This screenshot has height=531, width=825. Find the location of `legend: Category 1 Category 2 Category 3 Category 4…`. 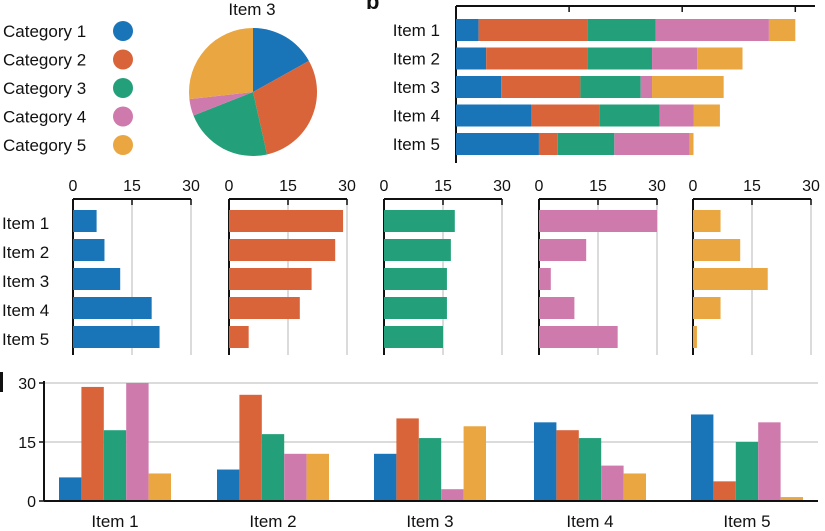

legend: Category 1 Category 2 Category 3 Category 4… is located at coordinates (68, 88).